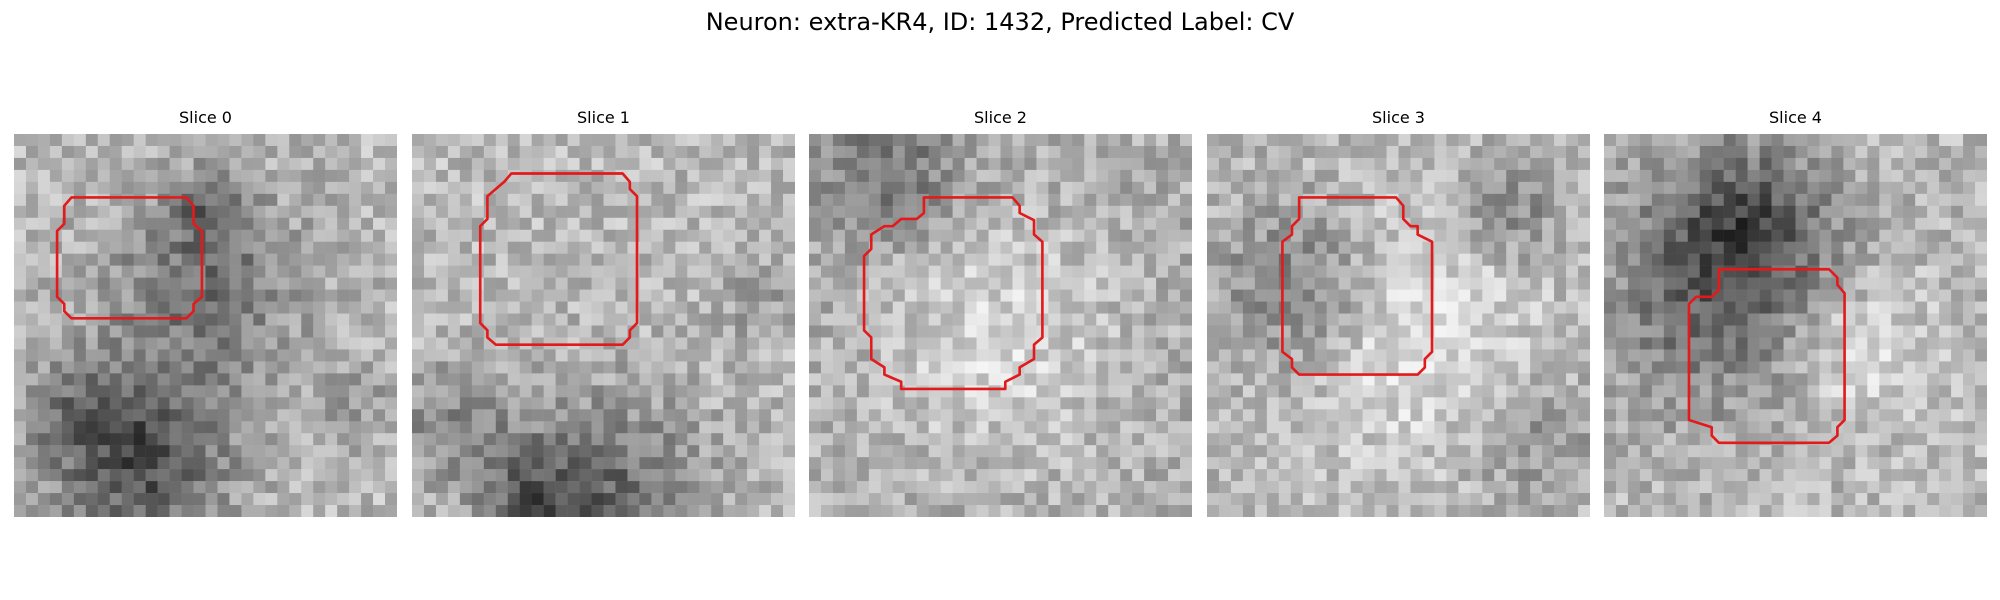 This screenshot has width=2000, height=600. I want to click on slice-3-canvas, so click(1398, 325).